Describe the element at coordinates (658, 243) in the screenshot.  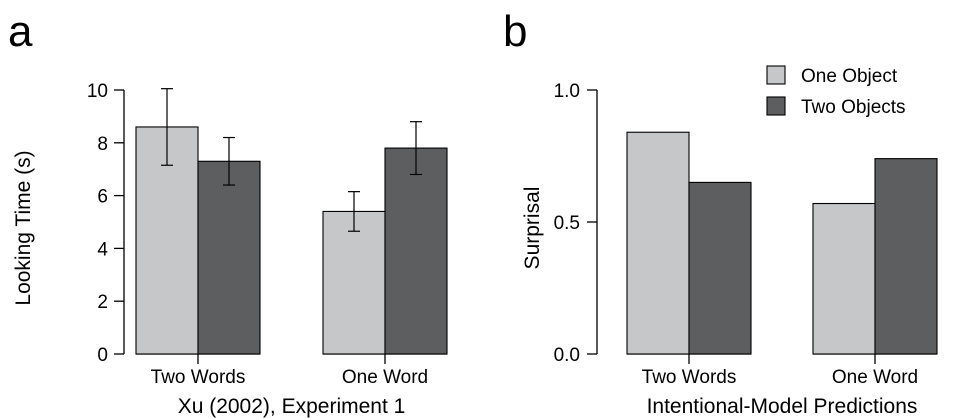
I see `bar-one-object-two-words` at that location.